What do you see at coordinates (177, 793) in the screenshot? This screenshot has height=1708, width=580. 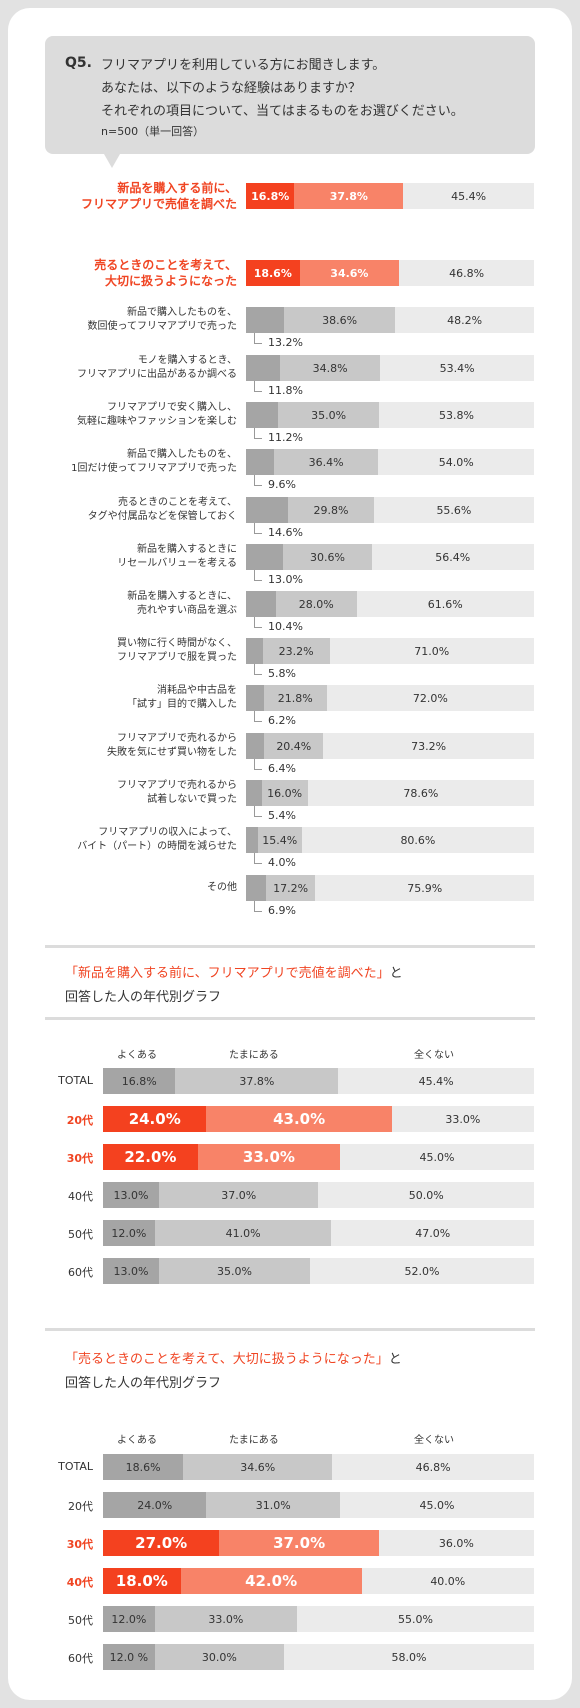 I see `row-label: フリマアプリで売れるから 試着しないで買った` at bounding box center [177, 793].